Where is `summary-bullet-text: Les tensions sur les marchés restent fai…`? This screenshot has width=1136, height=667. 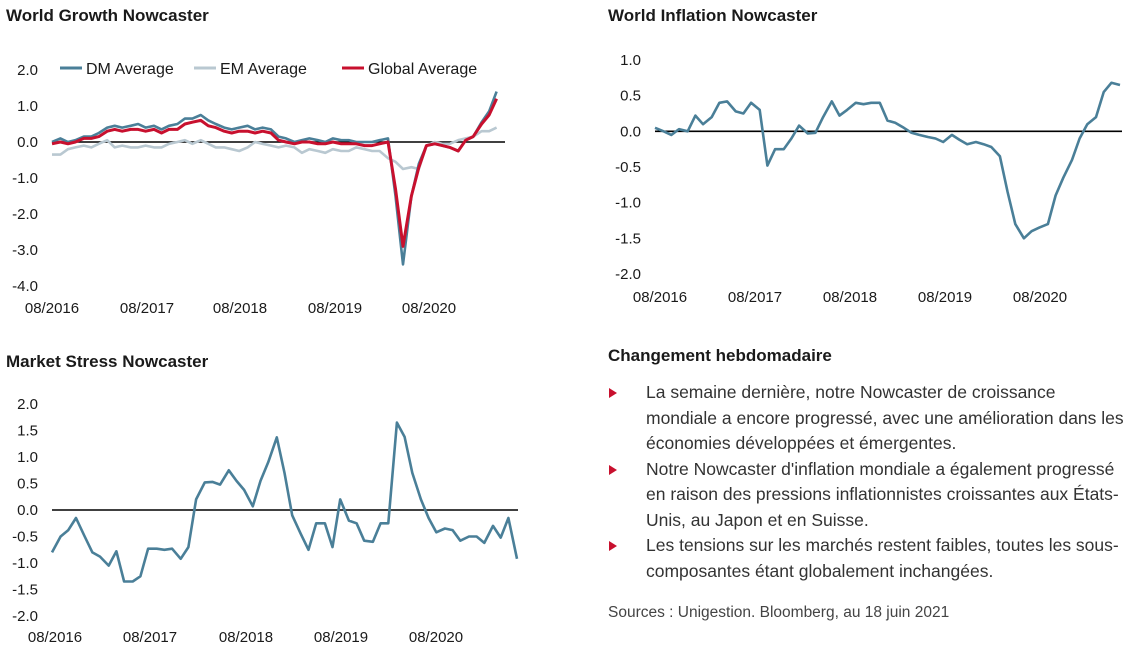
summary-bullet-text: Les tensions sur les marchés restent fai… is located at coordinates (882, 558).